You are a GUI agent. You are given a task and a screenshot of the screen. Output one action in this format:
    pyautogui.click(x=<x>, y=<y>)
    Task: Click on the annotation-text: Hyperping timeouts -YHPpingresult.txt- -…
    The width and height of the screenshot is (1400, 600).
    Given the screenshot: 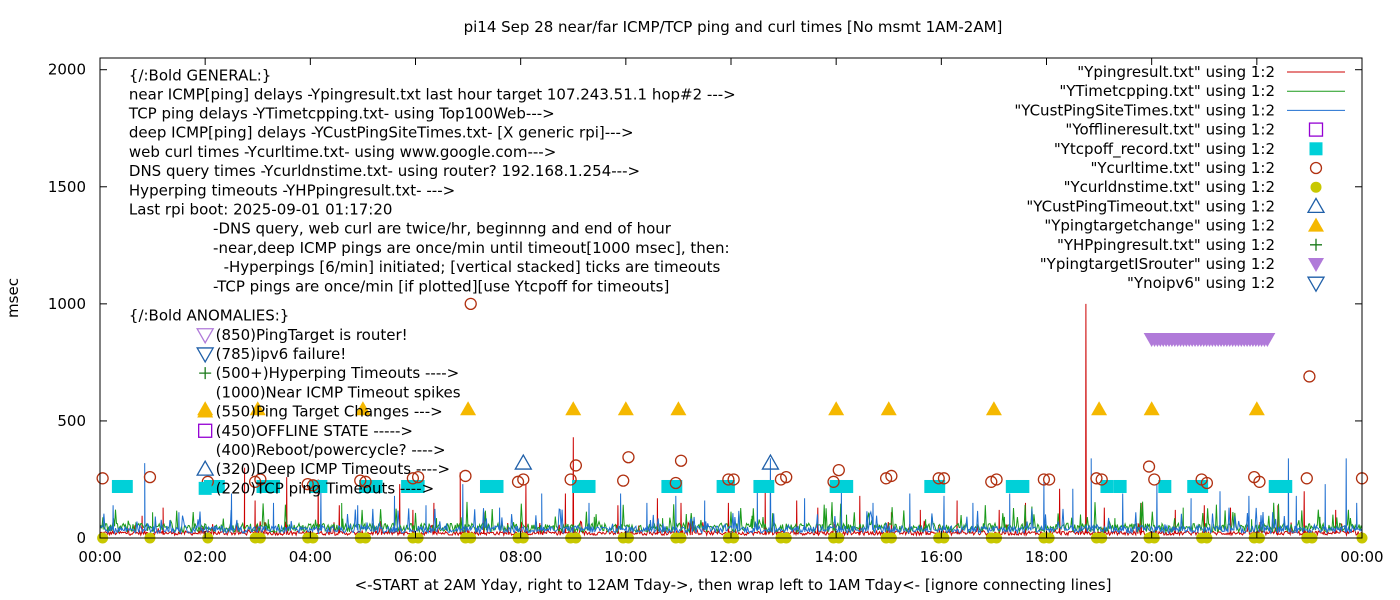 What is the action you would take?
    pyautogui.click(x=292, y=190)
    